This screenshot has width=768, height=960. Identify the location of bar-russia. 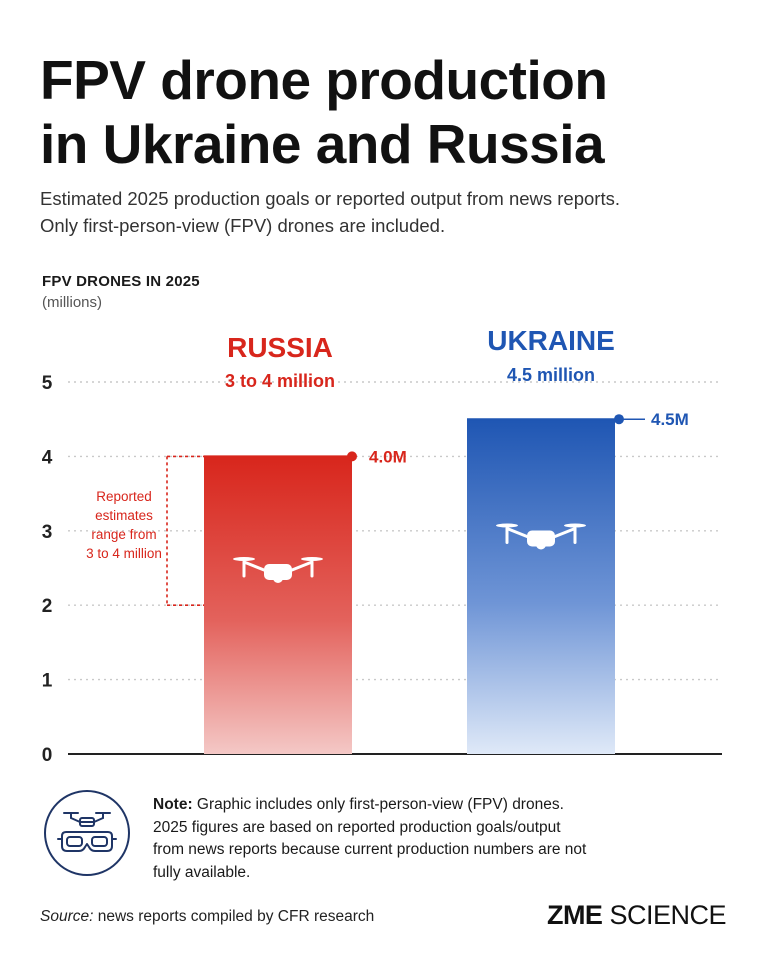
(278, 605).